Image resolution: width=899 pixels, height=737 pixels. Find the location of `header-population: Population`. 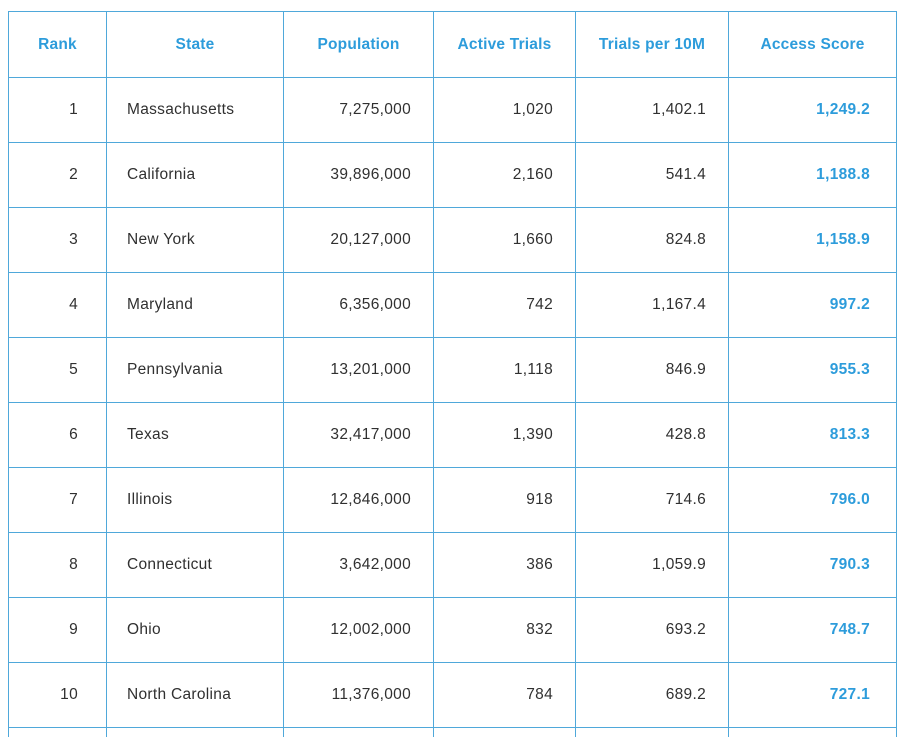

header-population: Population is located at coordinates (358, 44).